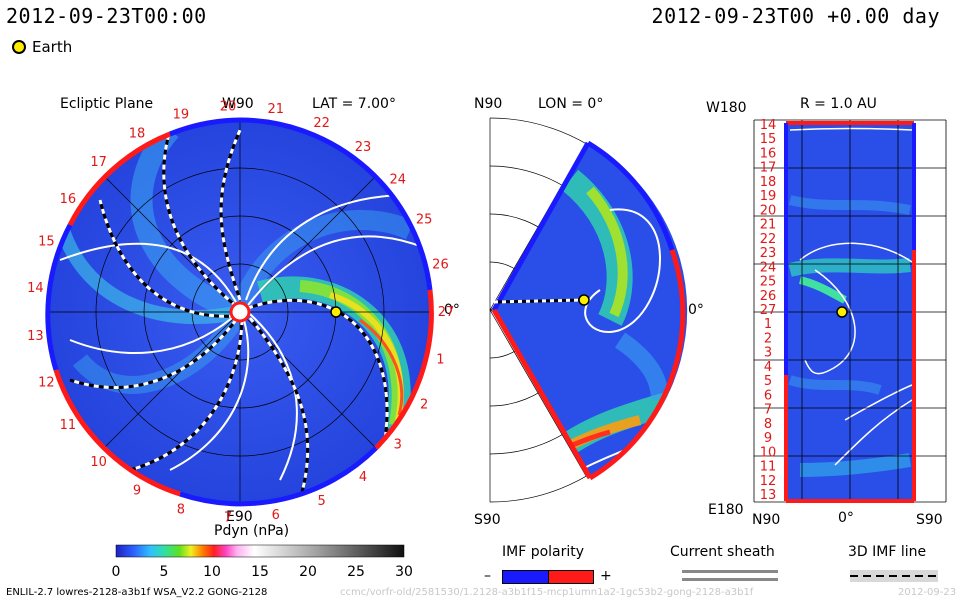  Describe the element at coordinates (927, 592) in the screenshot. I see `run-date-footer: 2012-09-23` at that location.